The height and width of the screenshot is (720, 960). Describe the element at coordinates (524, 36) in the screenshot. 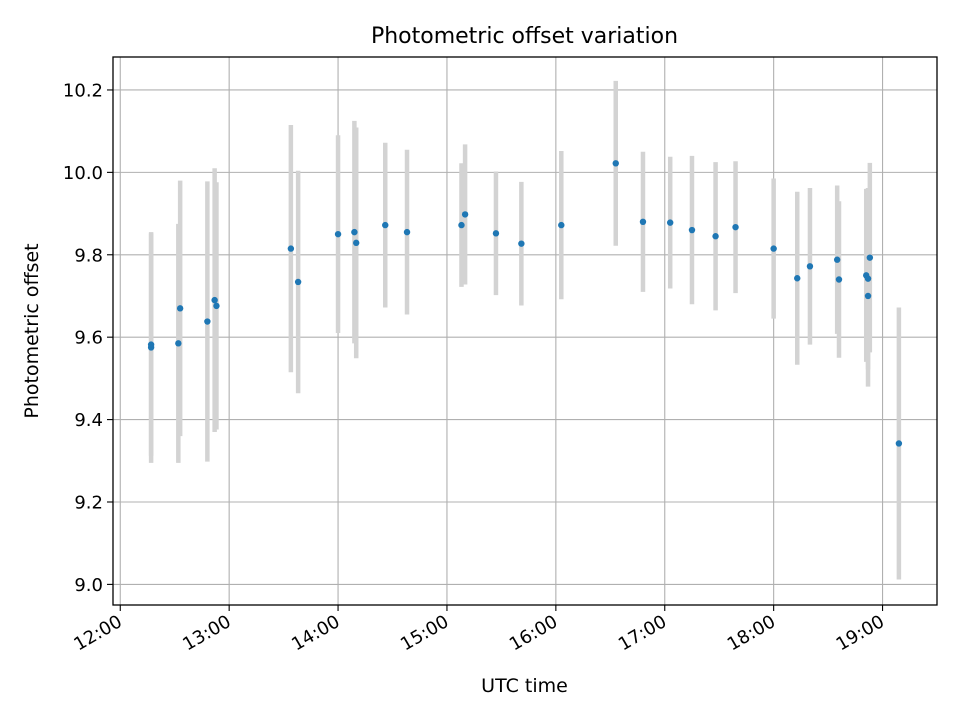

I see `chart-title: Photometric offset variation` at that location.